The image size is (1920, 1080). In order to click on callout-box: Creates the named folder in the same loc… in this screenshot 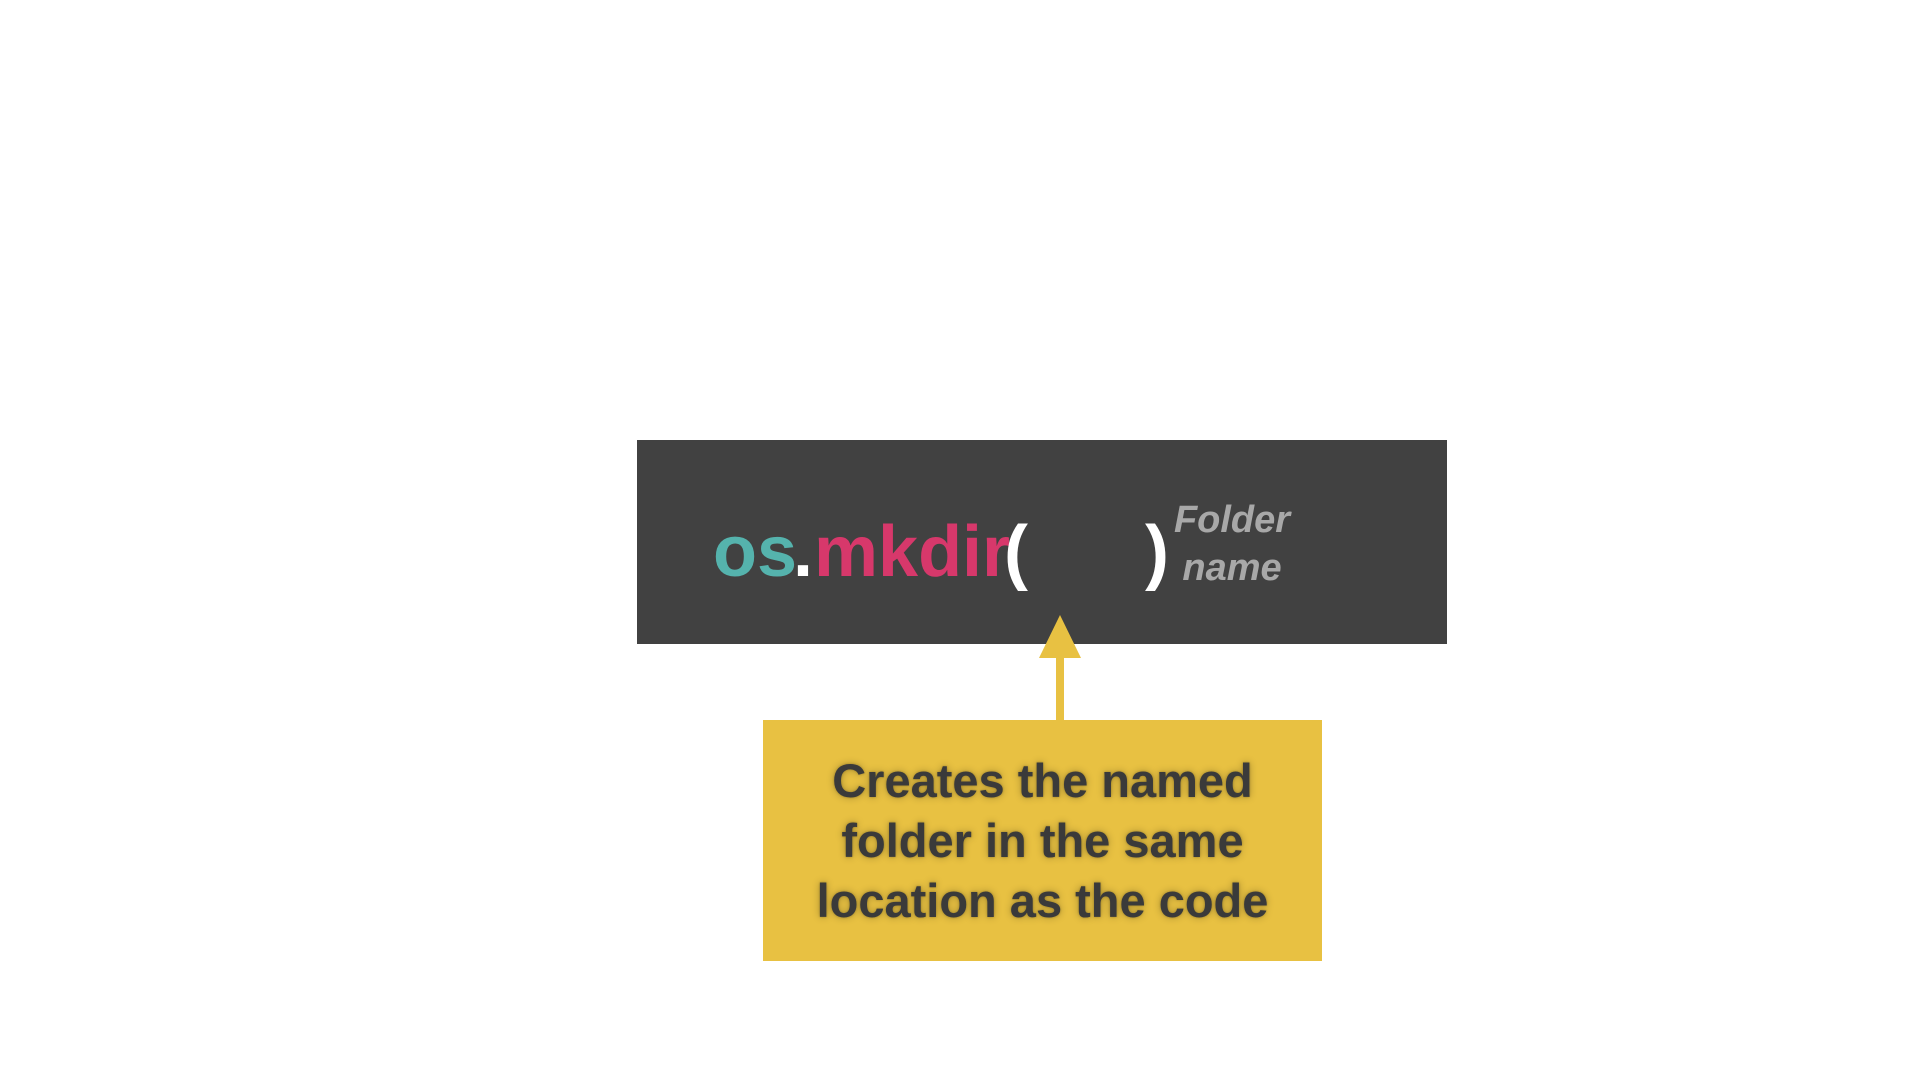, I will do `click(1042, 840)`.